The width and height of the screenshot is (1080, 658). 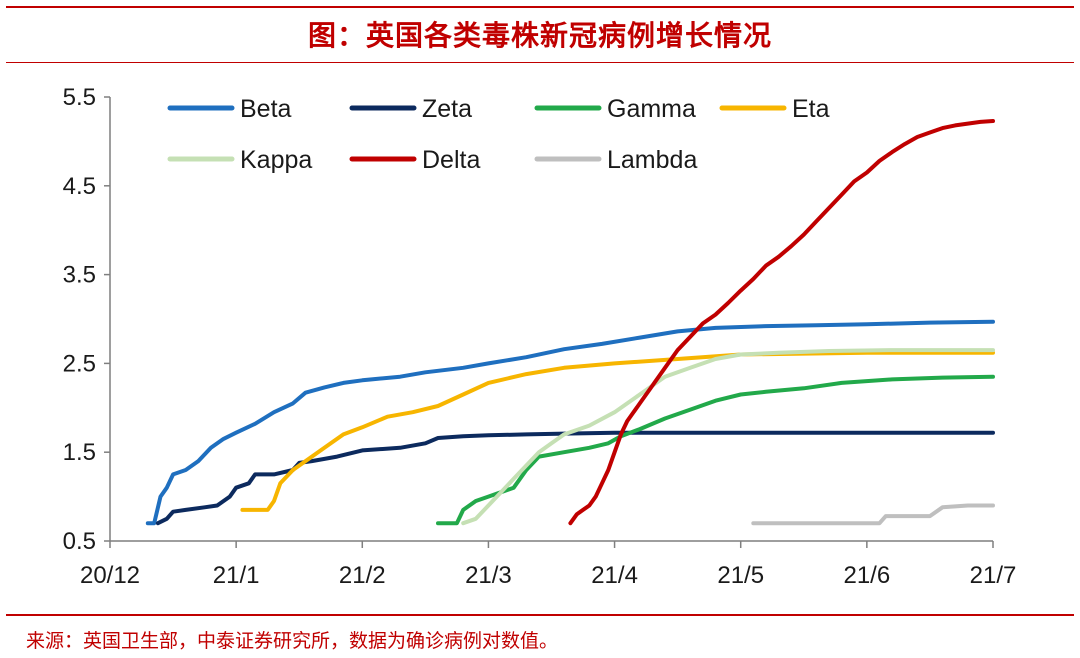 I want to click on x-tick-label: 21/4, so click(x=614, y=575).